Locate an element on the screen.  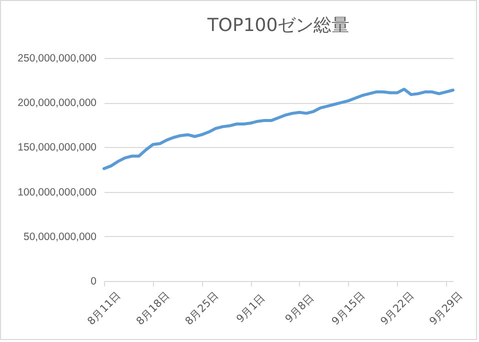
x-tick-label: 9月29日 is located at coordinates (446, 308).